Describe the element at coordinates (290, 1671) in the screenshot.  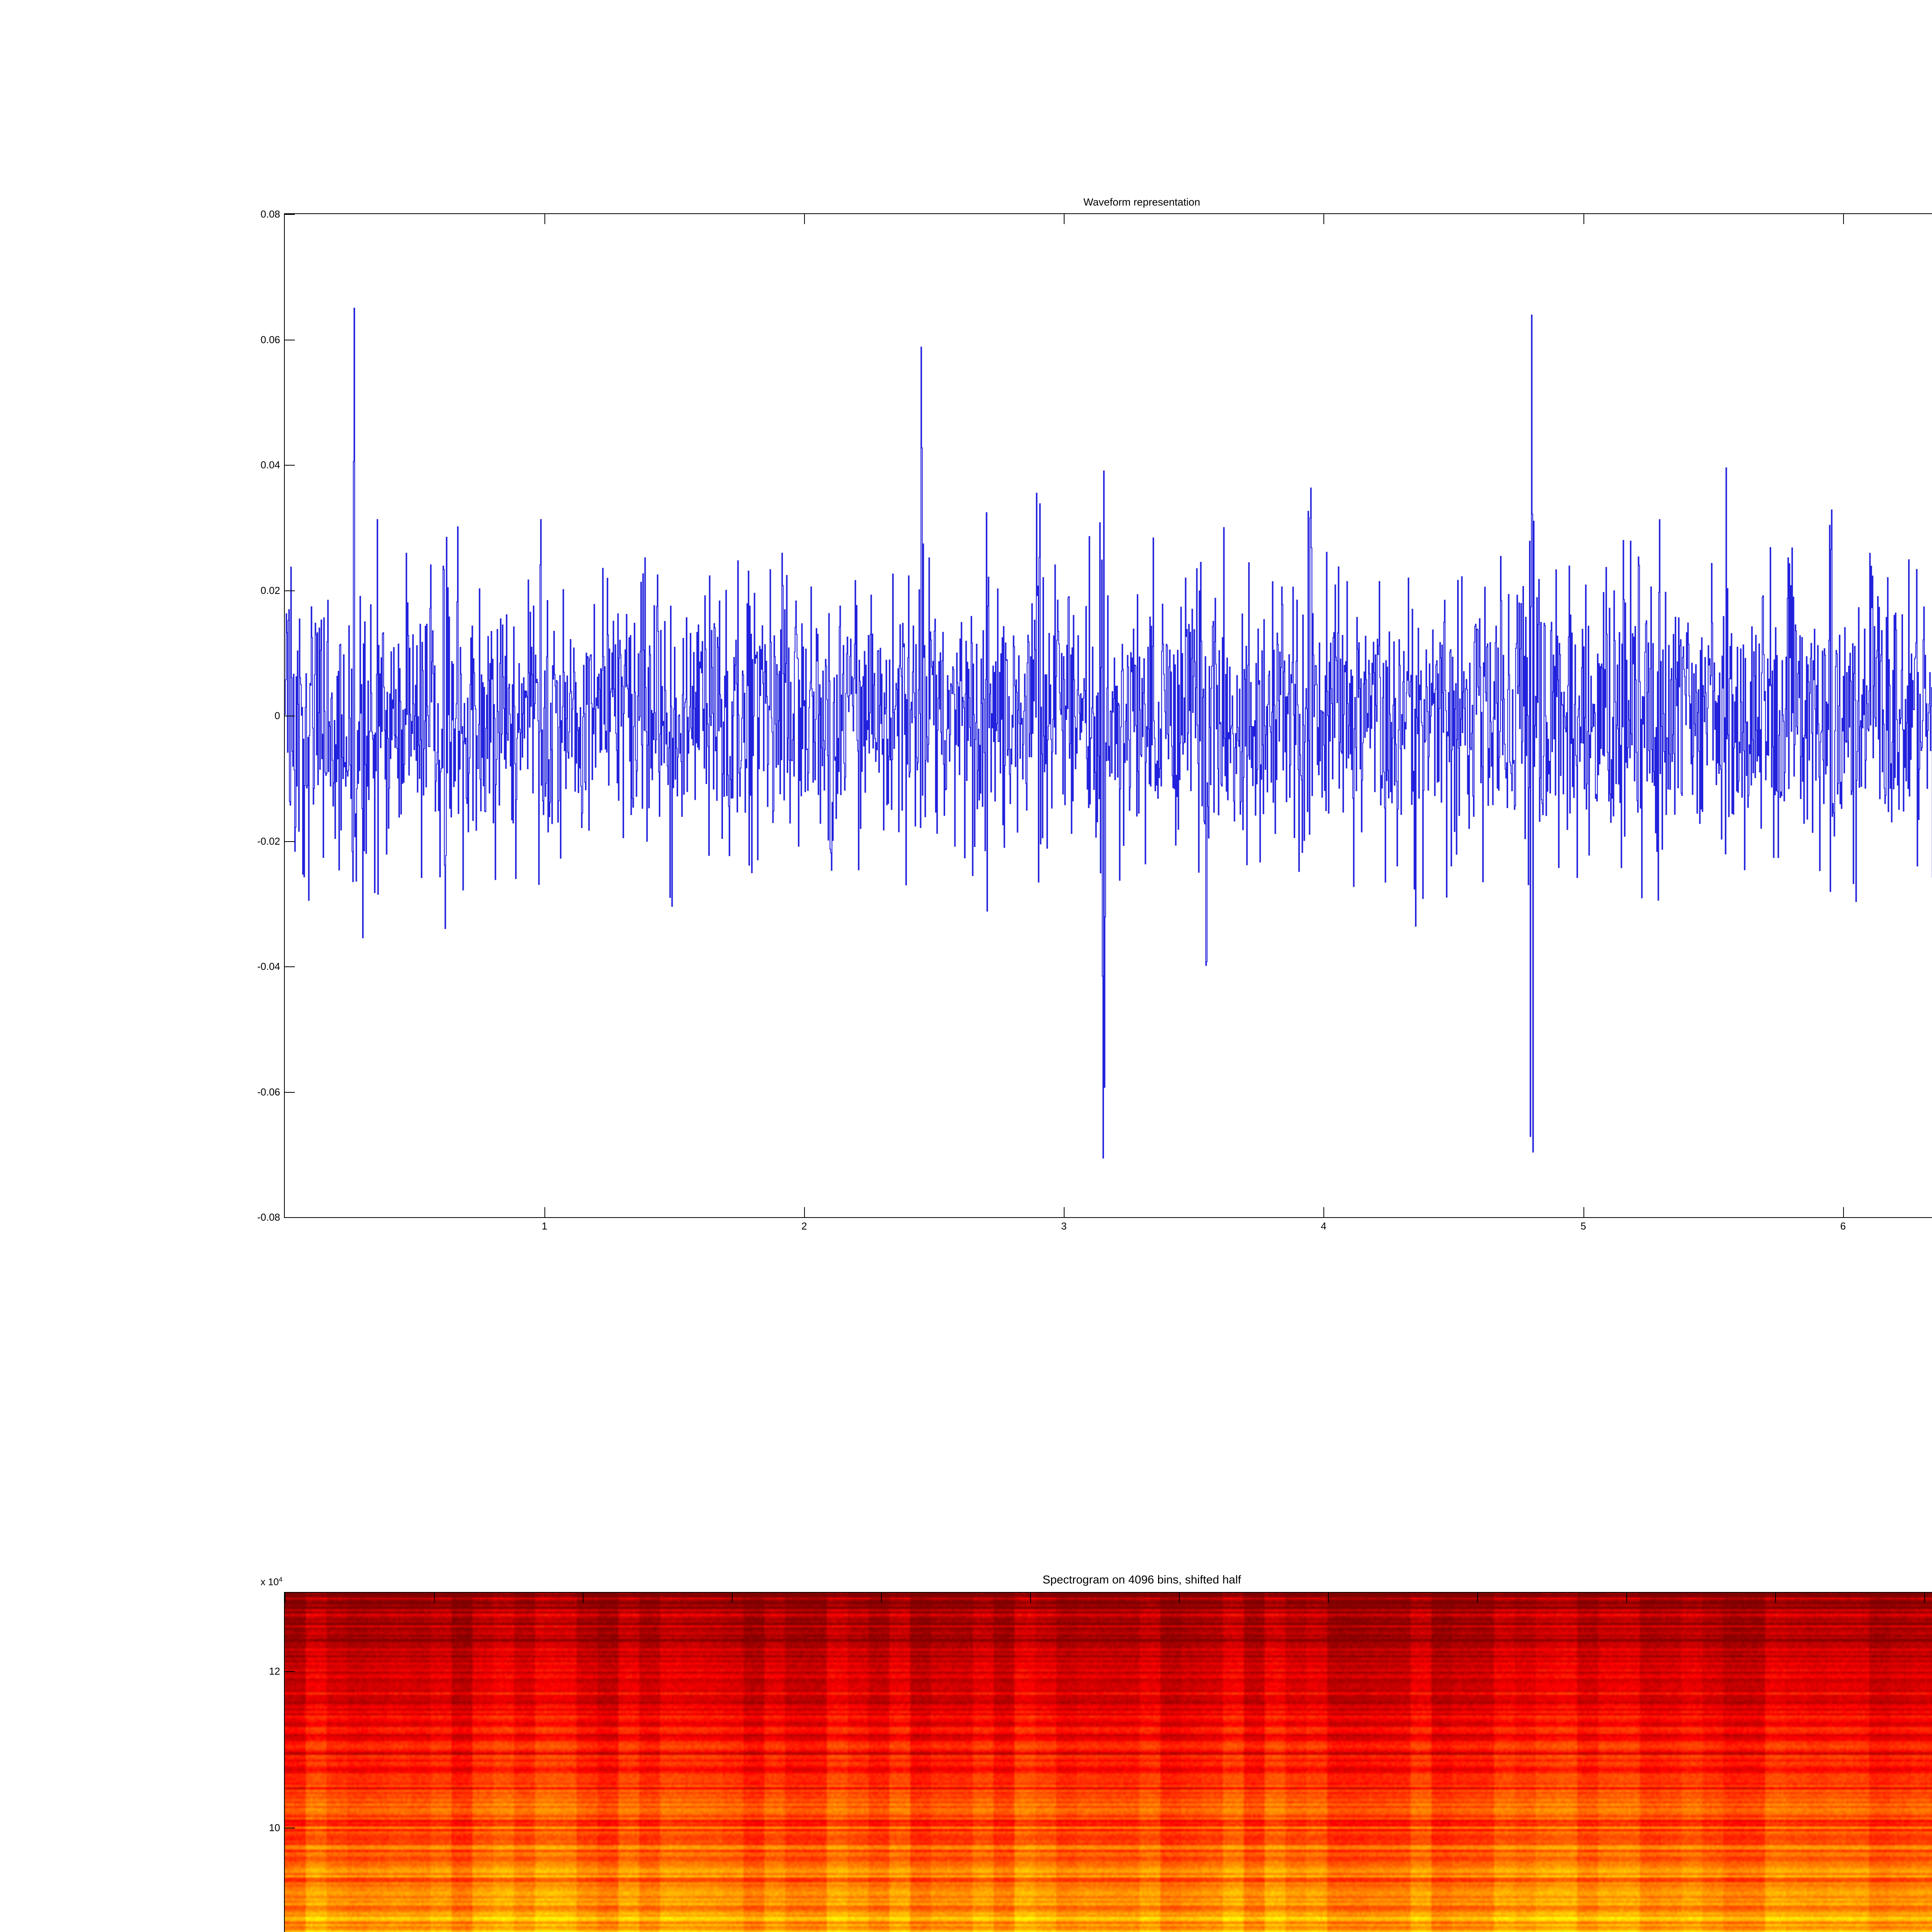
I see `spectrogram-y-tick` at that location.